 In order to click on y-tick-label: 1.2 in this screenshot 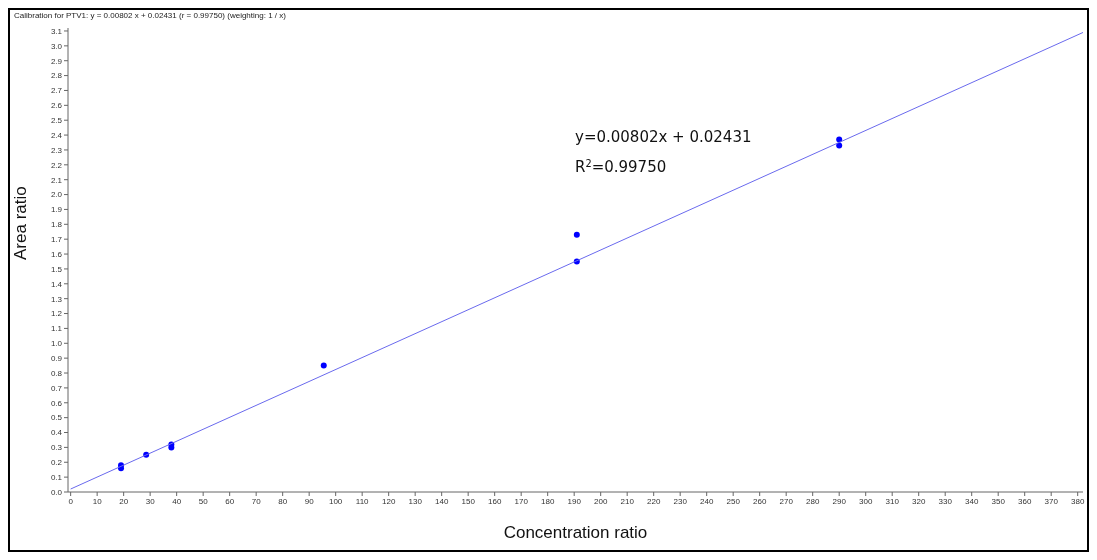, I will do `click(56, 314)`.